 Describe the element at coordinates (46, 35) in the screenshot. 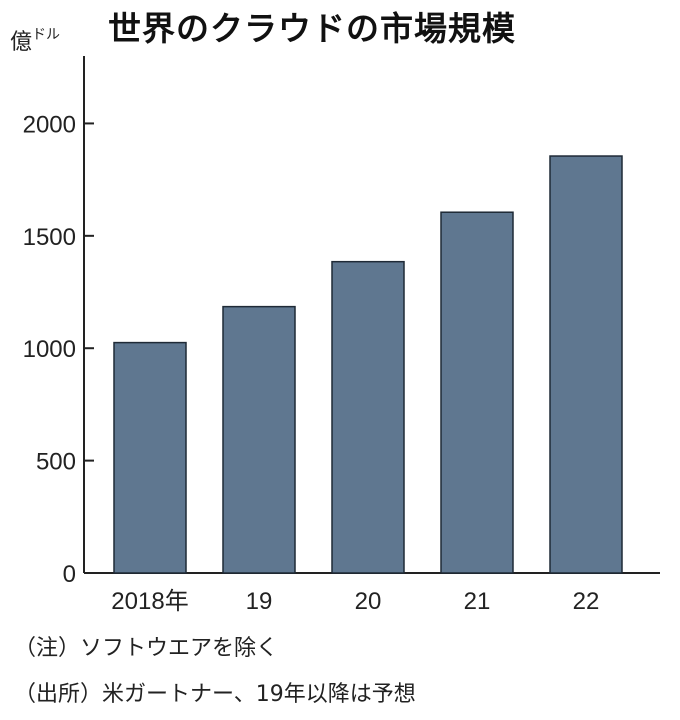

I see `unit-small: ドル` at that location.